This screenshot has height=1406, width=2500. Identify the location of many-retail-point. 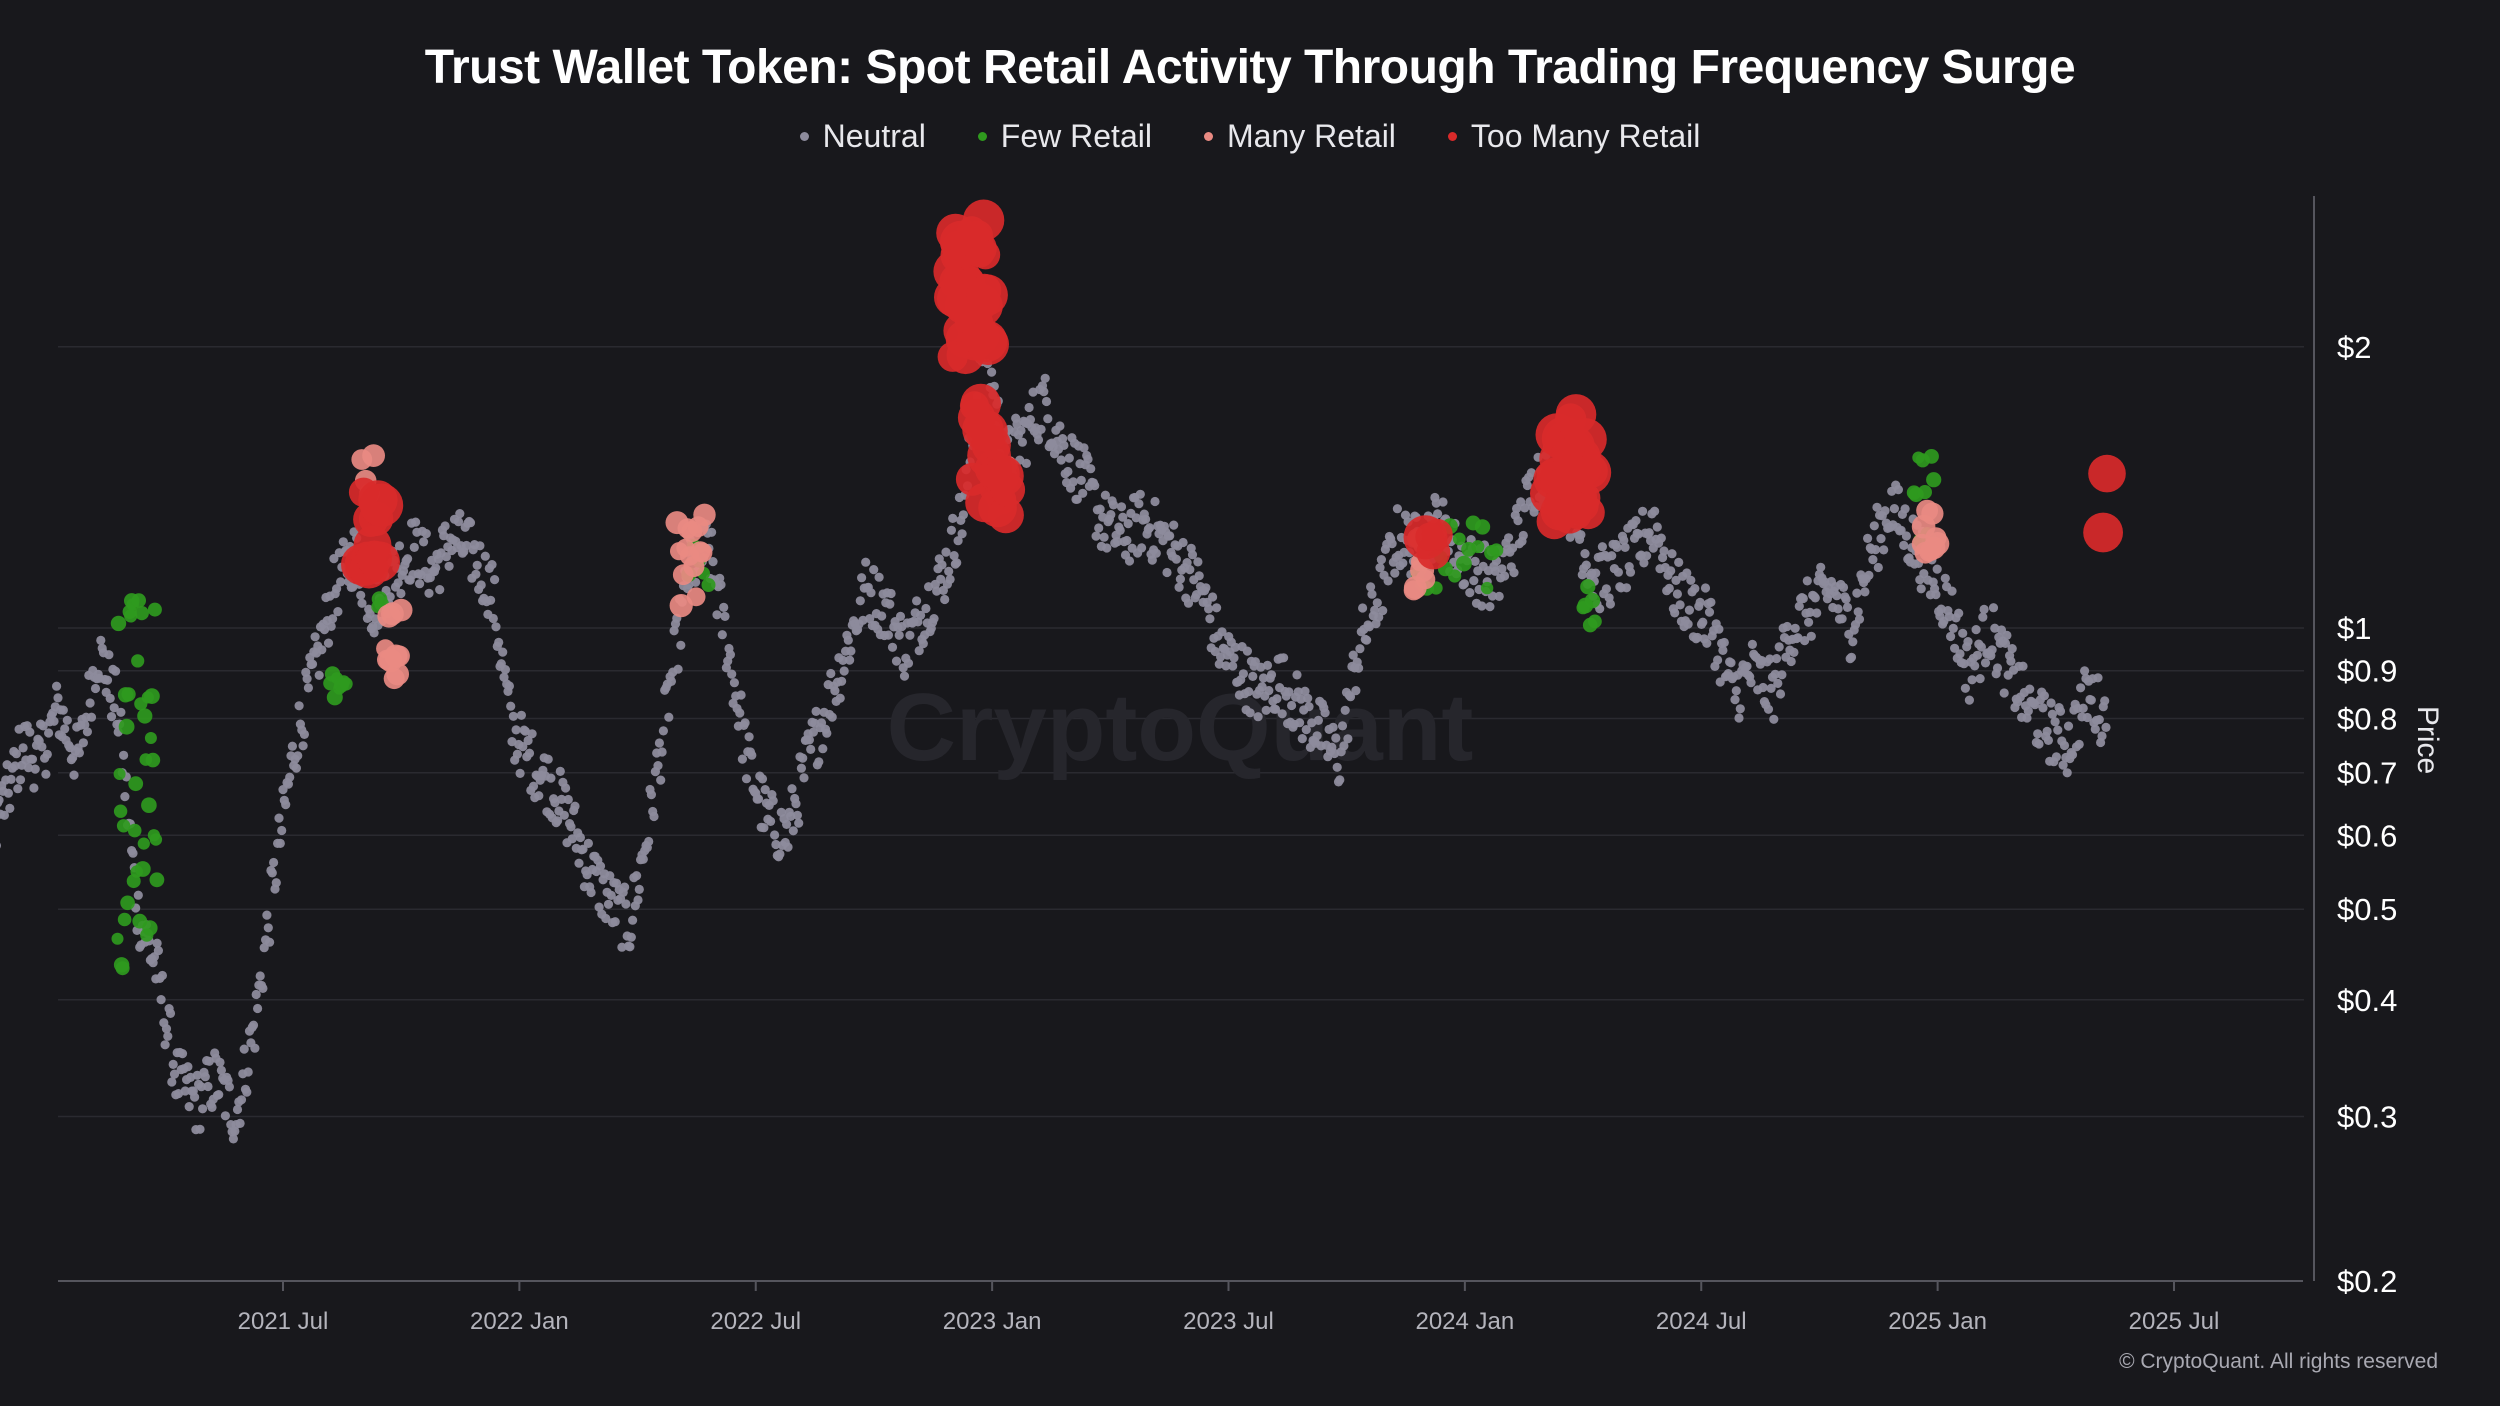
(681, 606).